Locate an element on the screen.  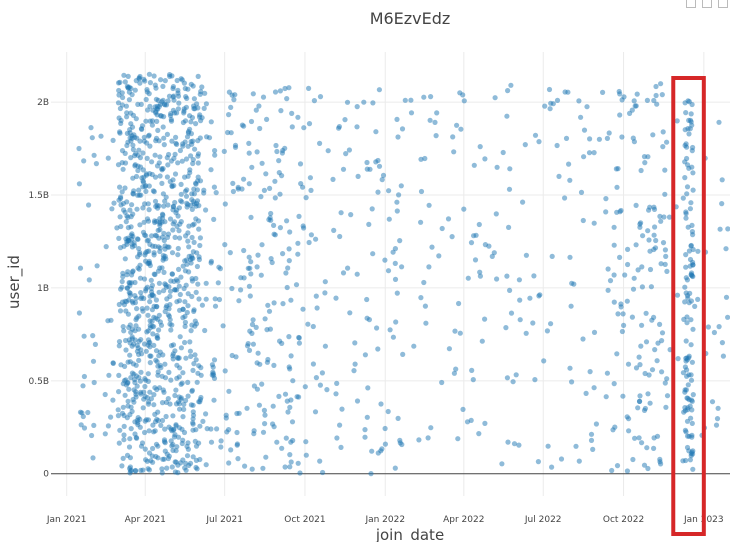
modebar is located at coordinates (708, 5).